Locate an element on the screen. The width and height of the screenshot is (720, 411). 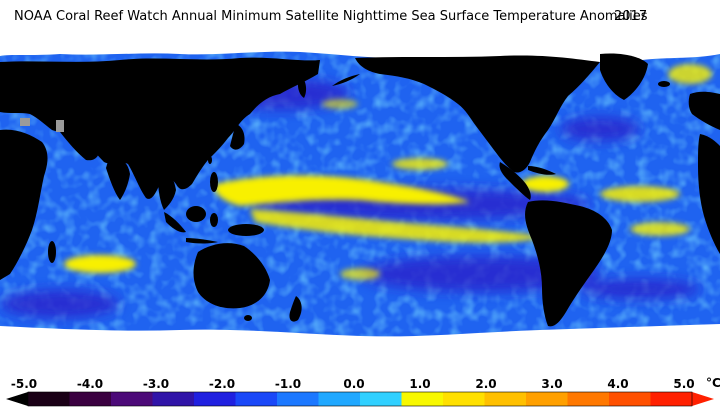
colorbar-tick-label: 2.0 is located at coordinates (485, 384).